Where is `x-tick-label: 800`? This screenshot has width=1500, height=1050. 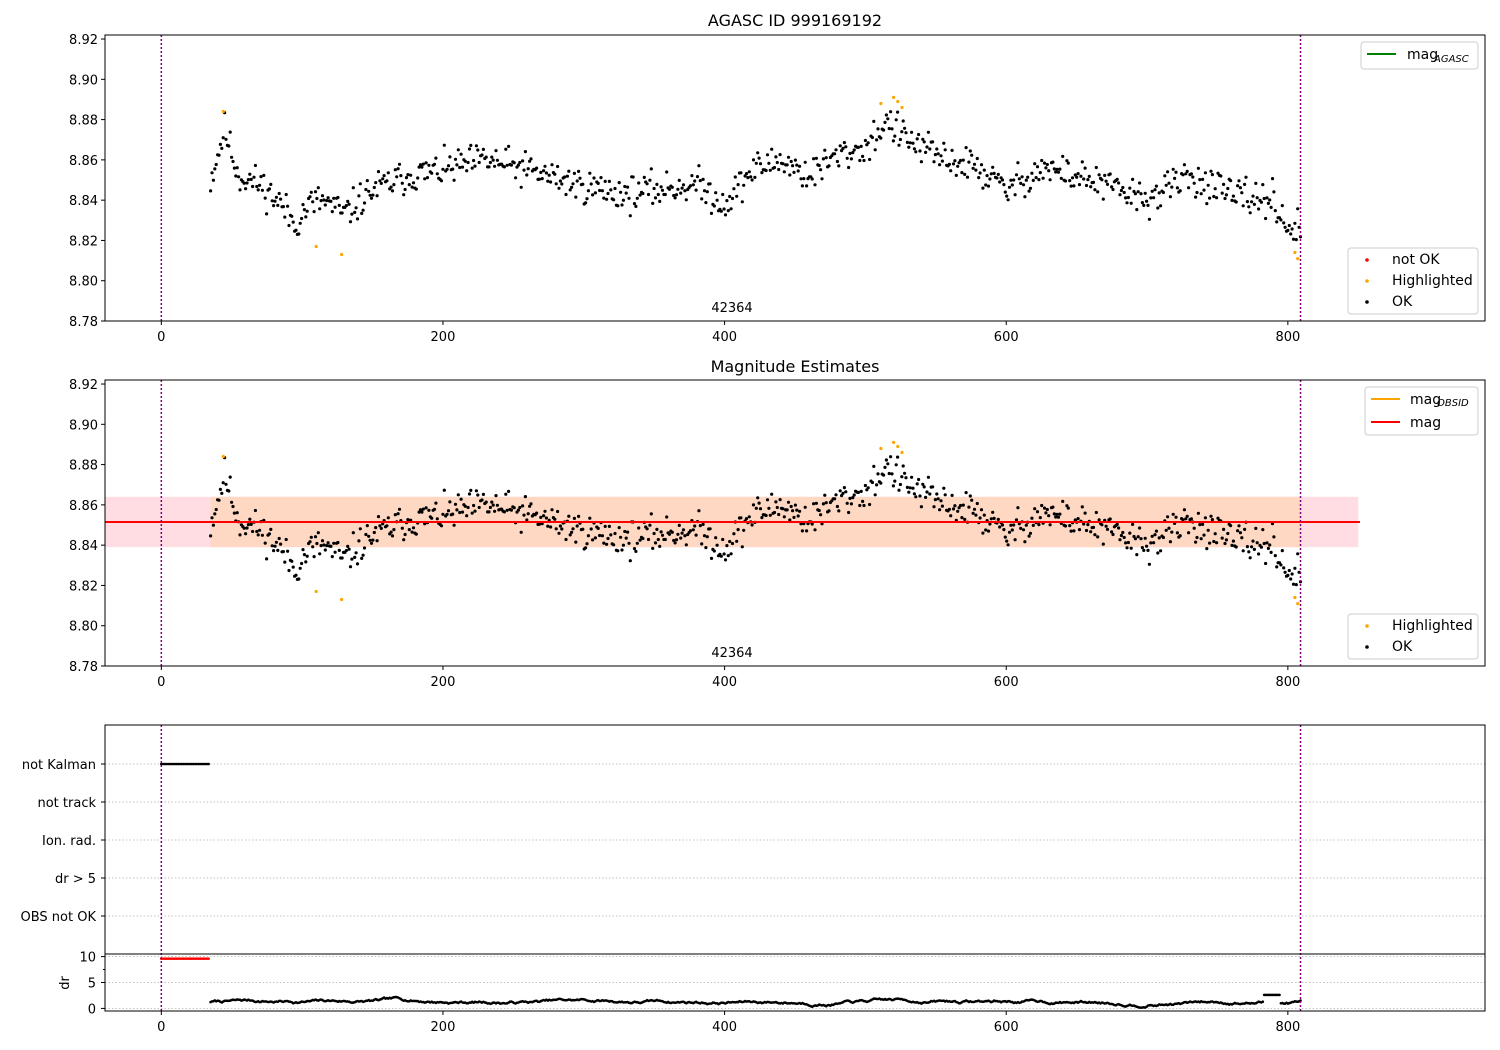 x-tick-label: 800 is located at coordinates (1287, 682).